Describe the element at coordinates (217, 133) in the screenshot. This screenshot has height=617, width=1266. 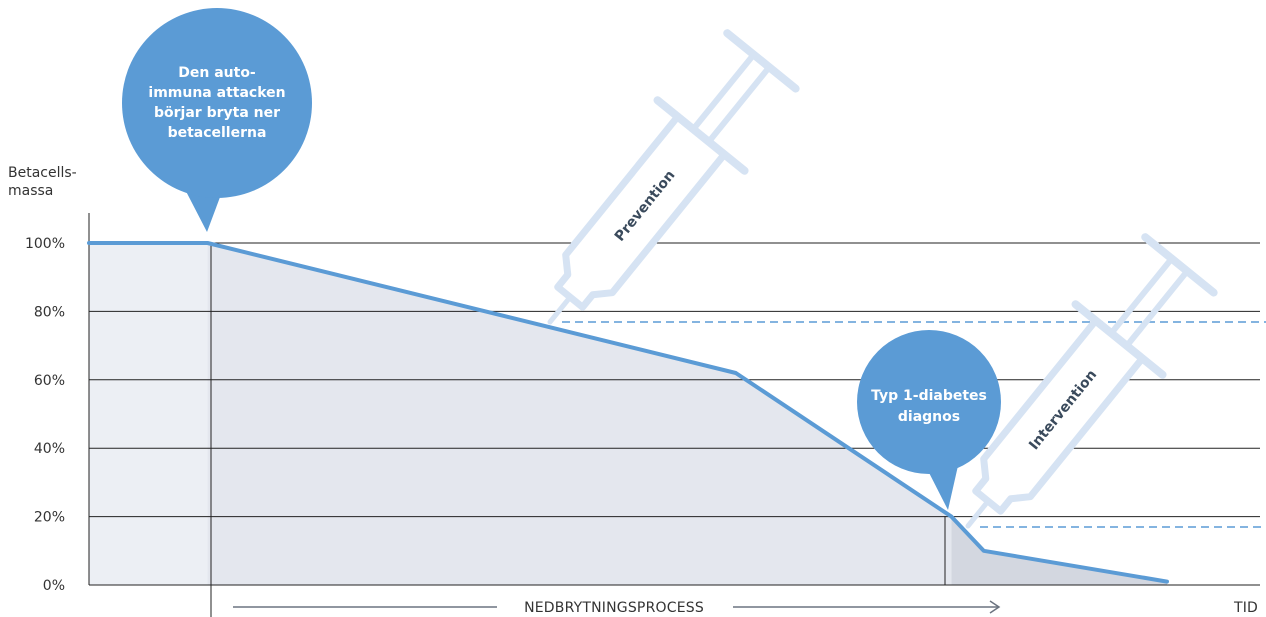
I see `attack-bubble-line4: betacellerna` at that location.